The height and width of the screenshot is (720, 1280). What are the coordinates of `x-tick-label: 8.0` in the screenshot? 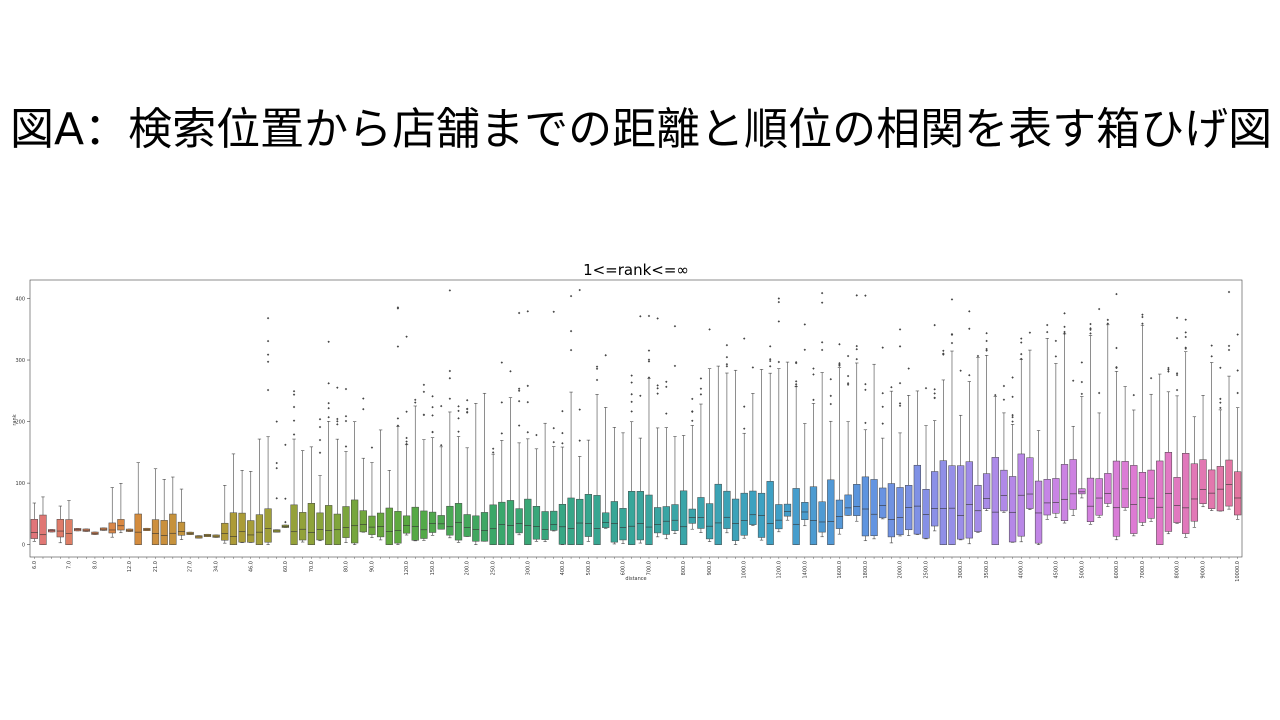 It's located at (95, 565).